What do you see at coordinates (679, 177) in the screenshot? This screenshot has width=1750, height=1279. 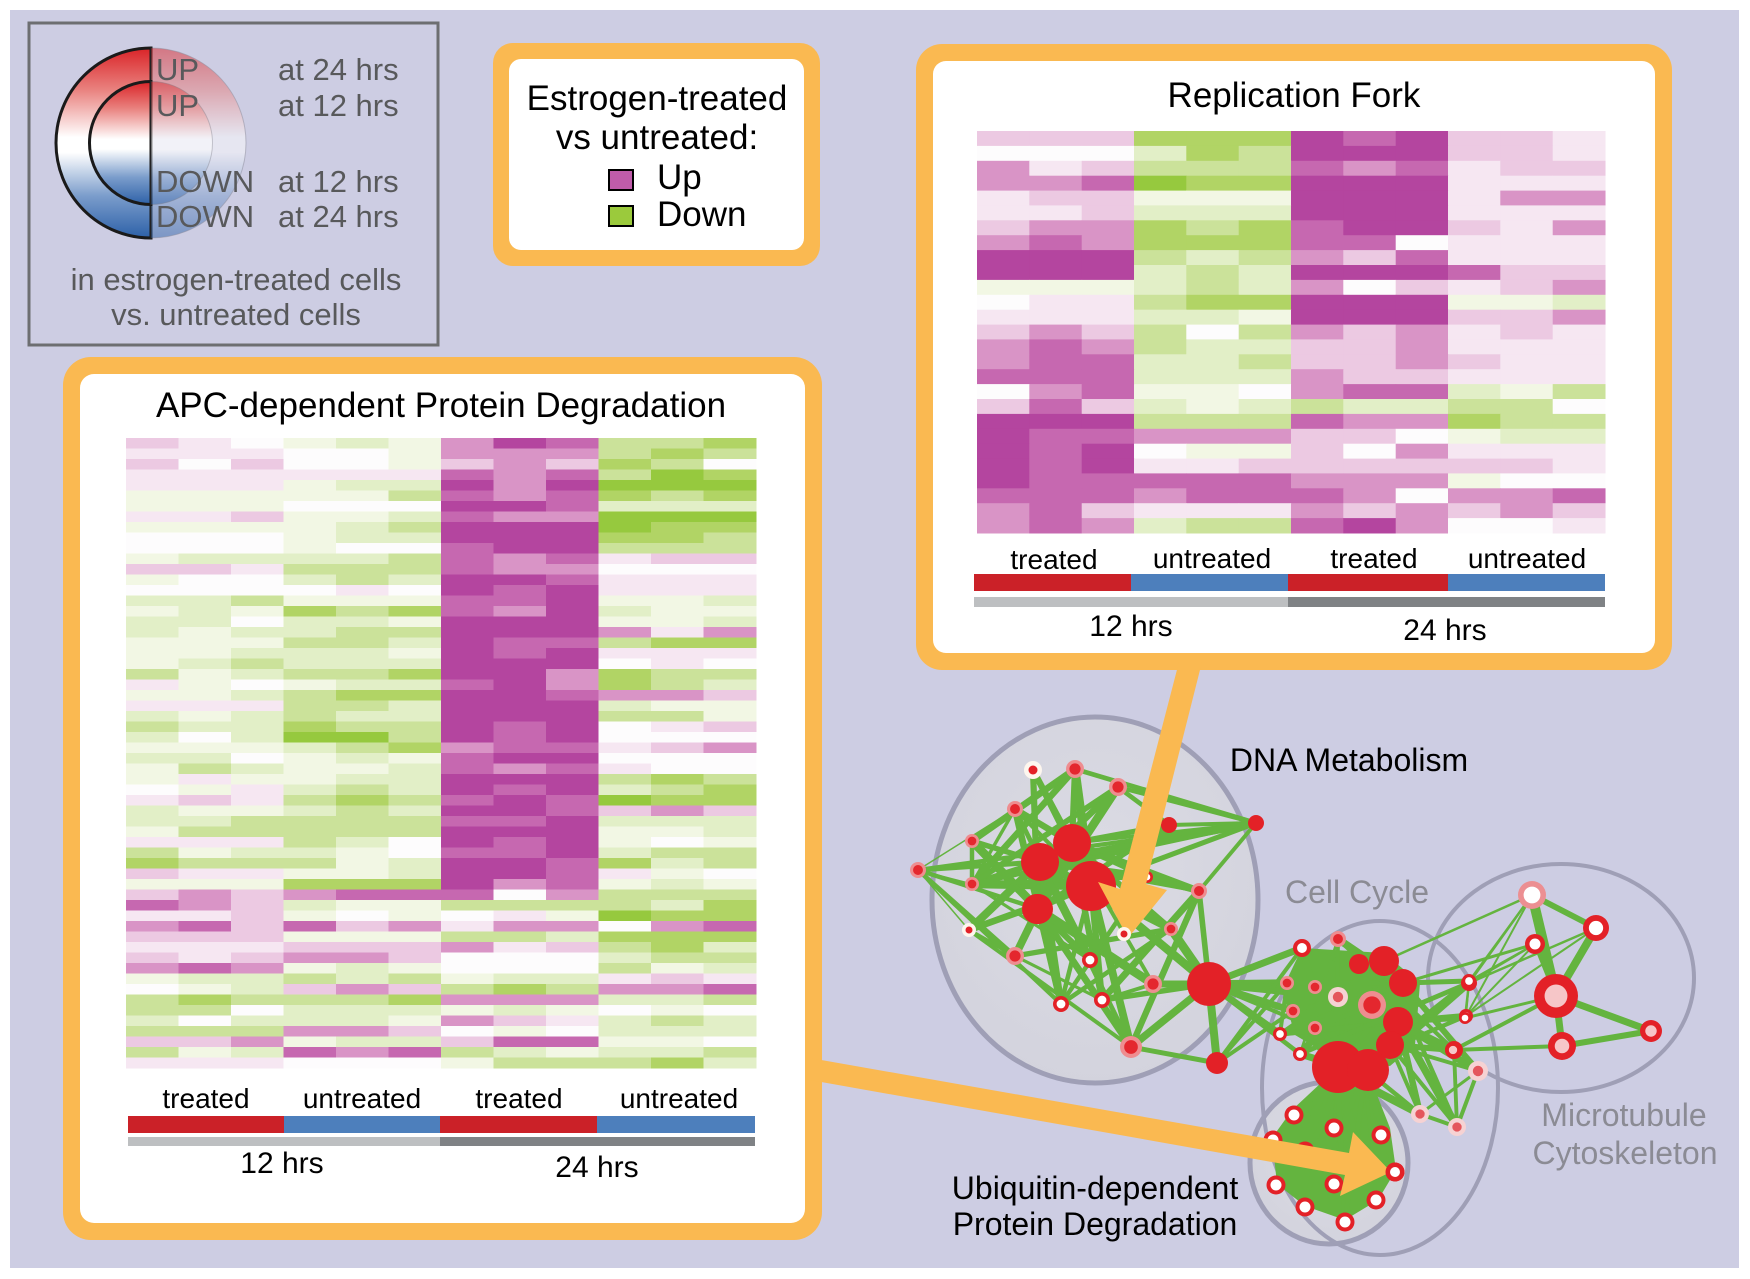 I see `svg-text: Up` at bounding box center [679, 177].